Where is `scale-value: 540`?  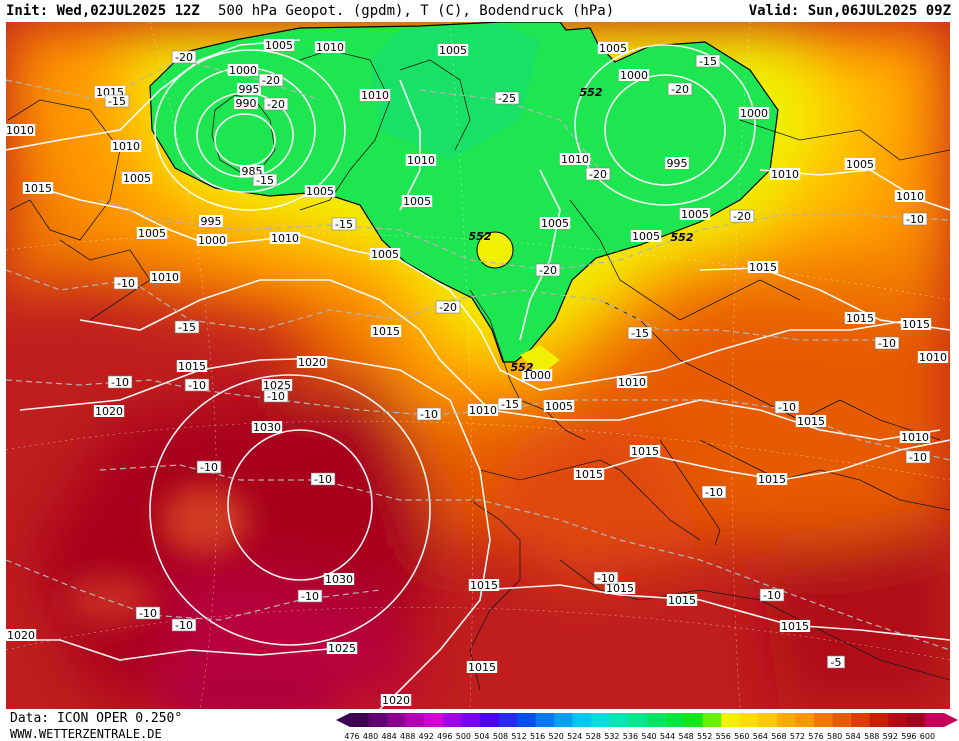 scale-value: 540 is located at coordinates (648, 736).